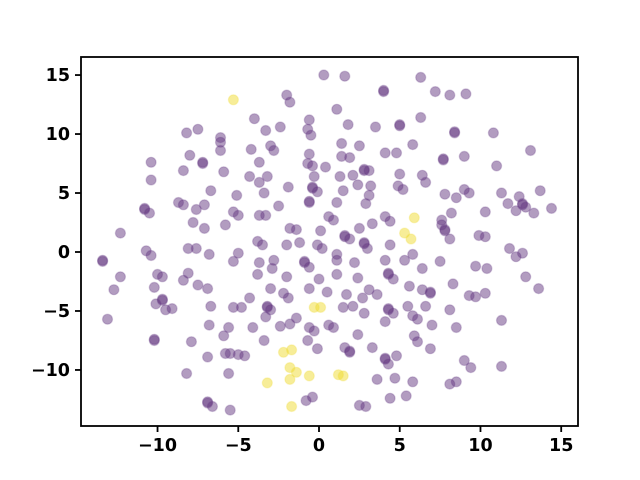  I want to click on x-tick-label: 10, so click(480, 446).